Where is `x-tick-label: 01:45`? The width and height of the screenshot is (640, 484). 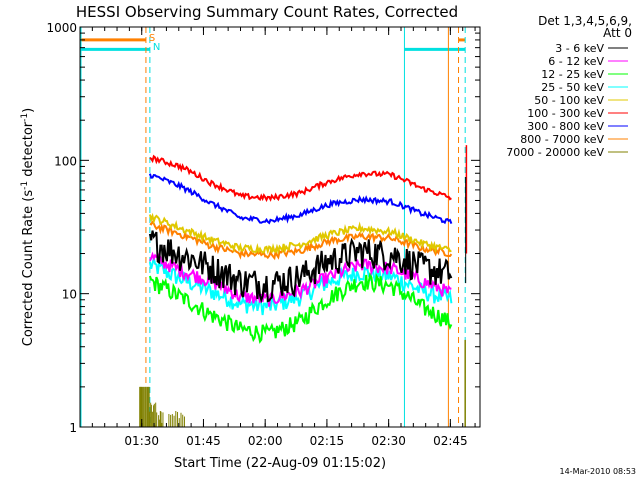
x-tick-label: 01:45 is located at coordinates (203, 441).